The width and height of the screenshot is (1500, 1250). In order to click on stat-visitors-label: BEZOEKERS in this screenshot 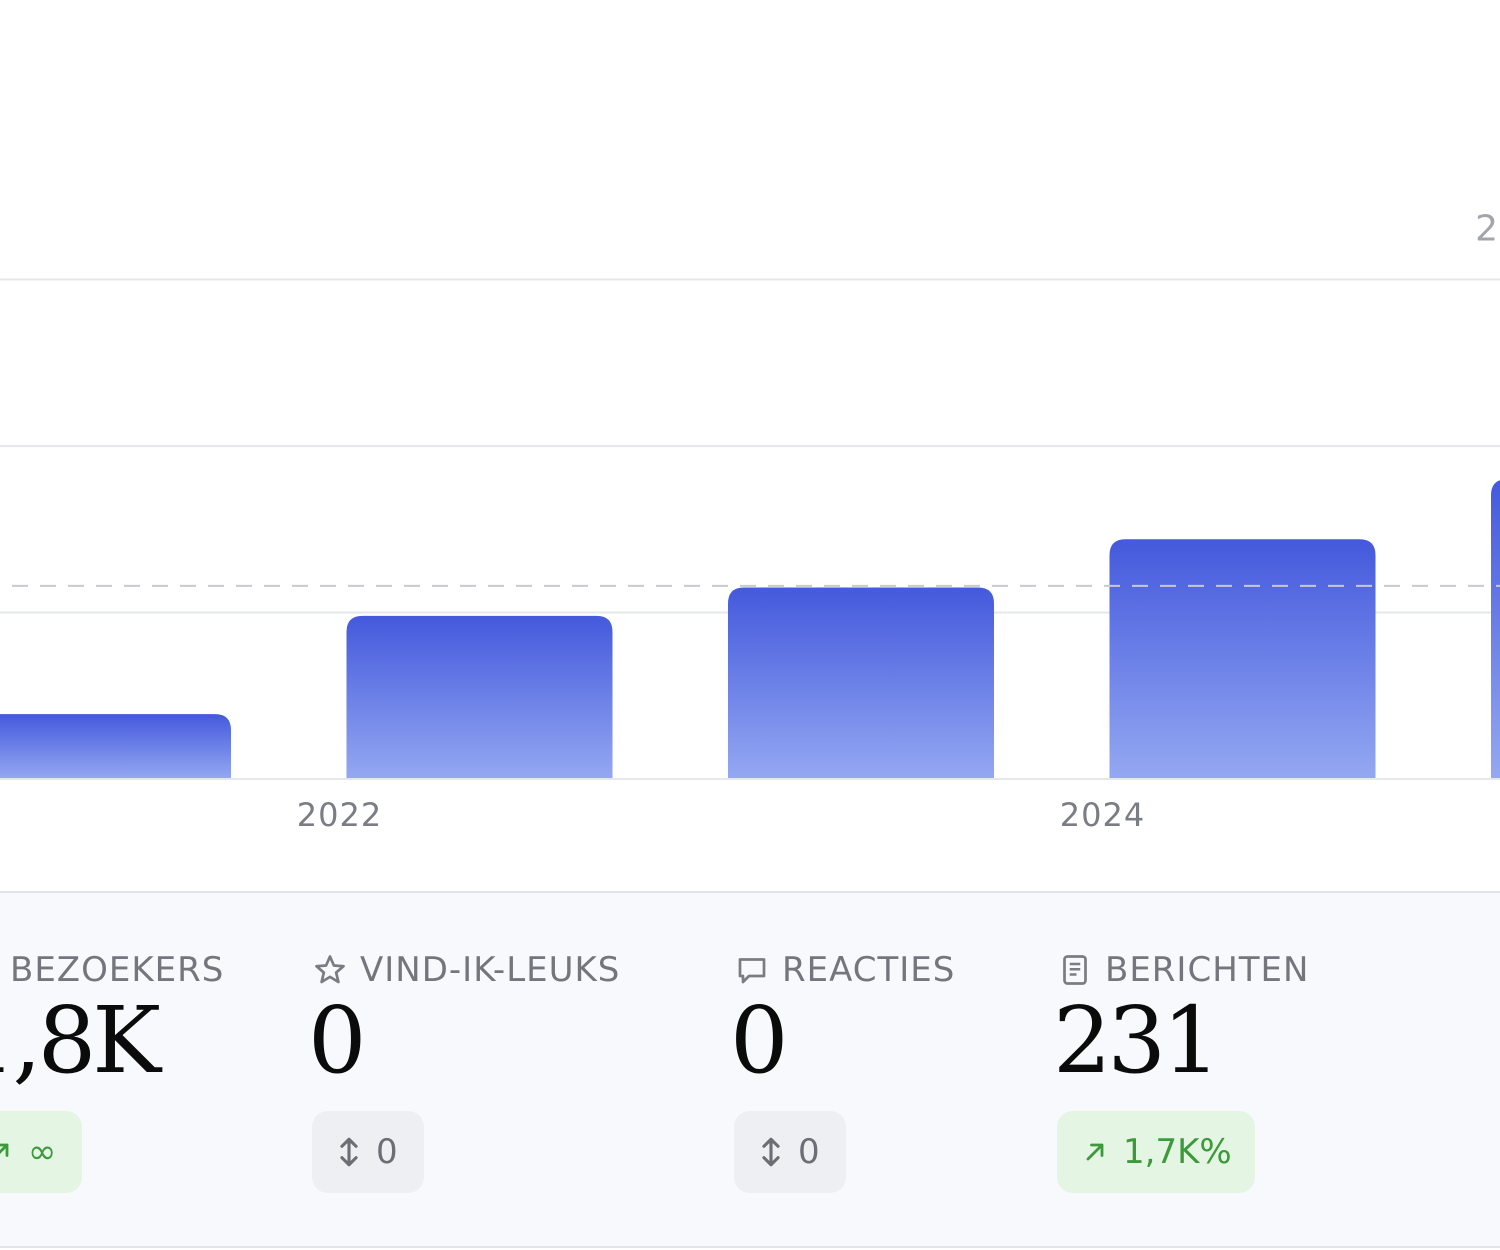, I will do `click(117, 970)`.